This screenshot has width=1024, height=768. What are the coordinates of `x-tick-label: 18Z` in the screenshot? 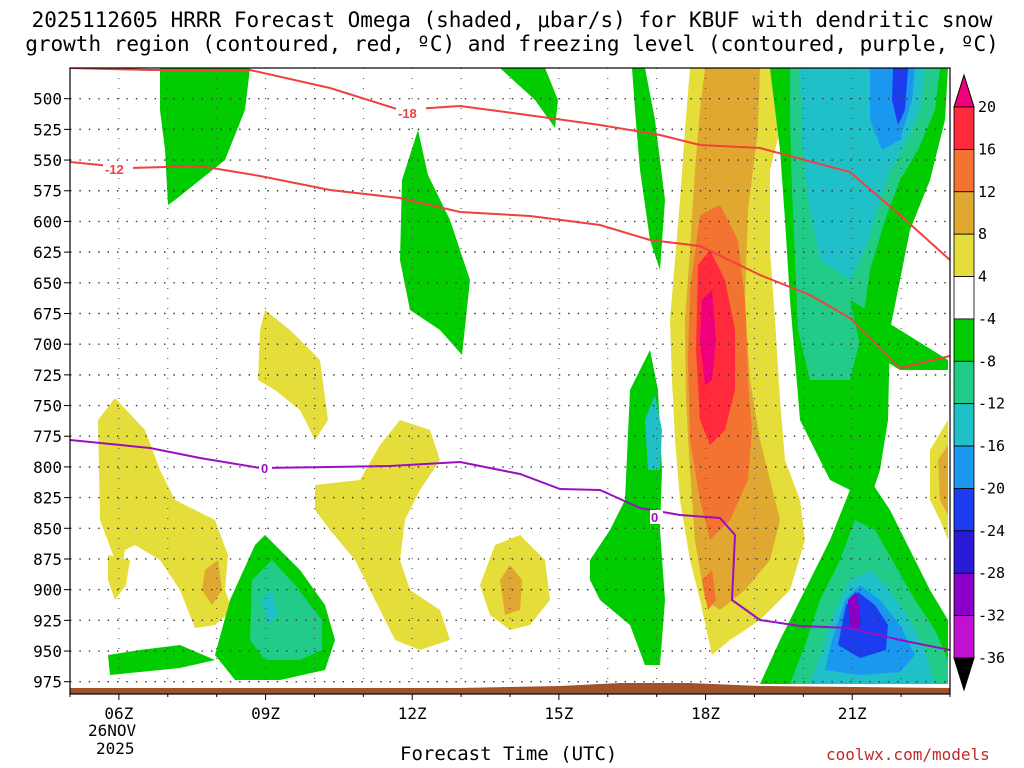 It's located at (705, 713).